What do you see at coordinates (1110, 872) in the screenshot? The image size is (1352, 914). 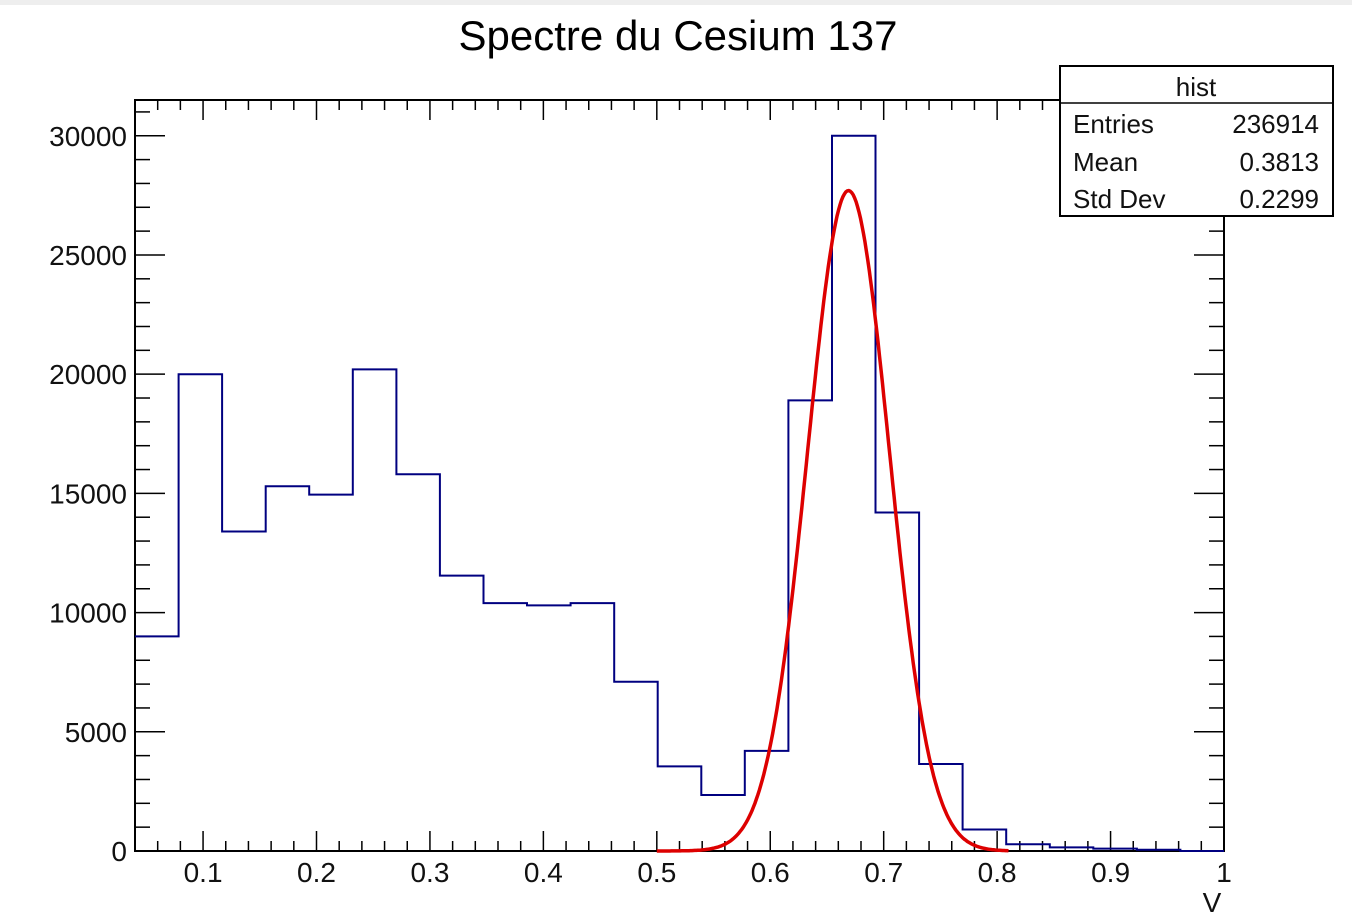 I see `x-tick-label: 0.9` at bounding box center [1110, 872].